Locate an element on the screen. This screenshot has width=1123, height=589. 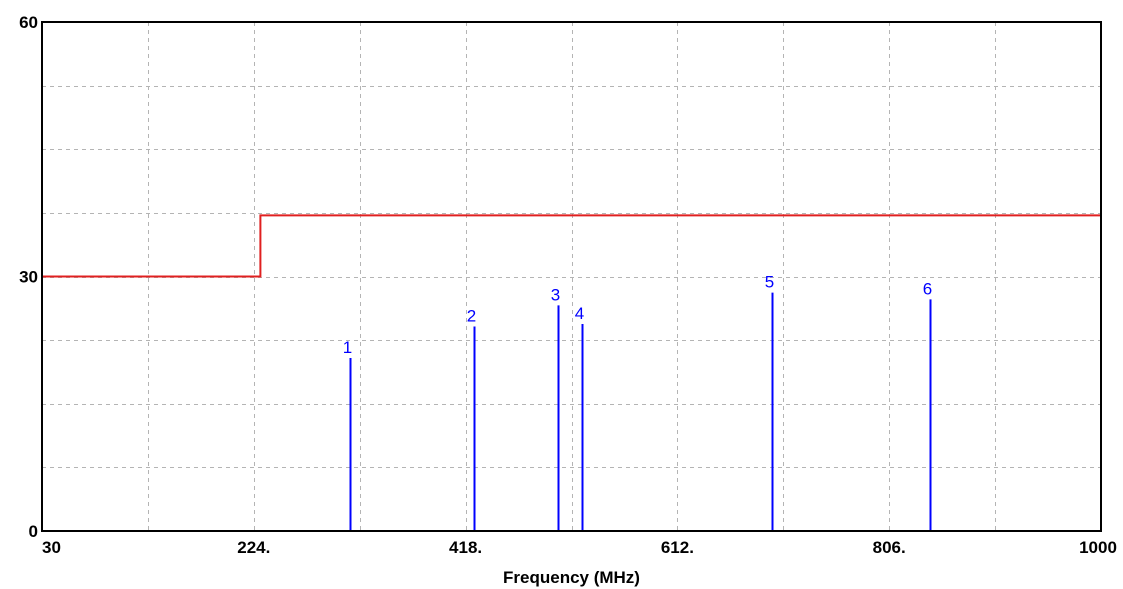
x-tick-label: 806. is located at coordinates (889, 547).